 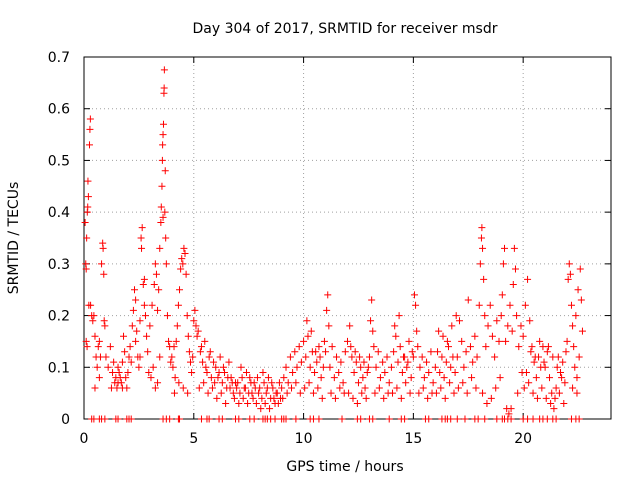 I want to click on x-tick-label: 0, so click(x=84, y=439).